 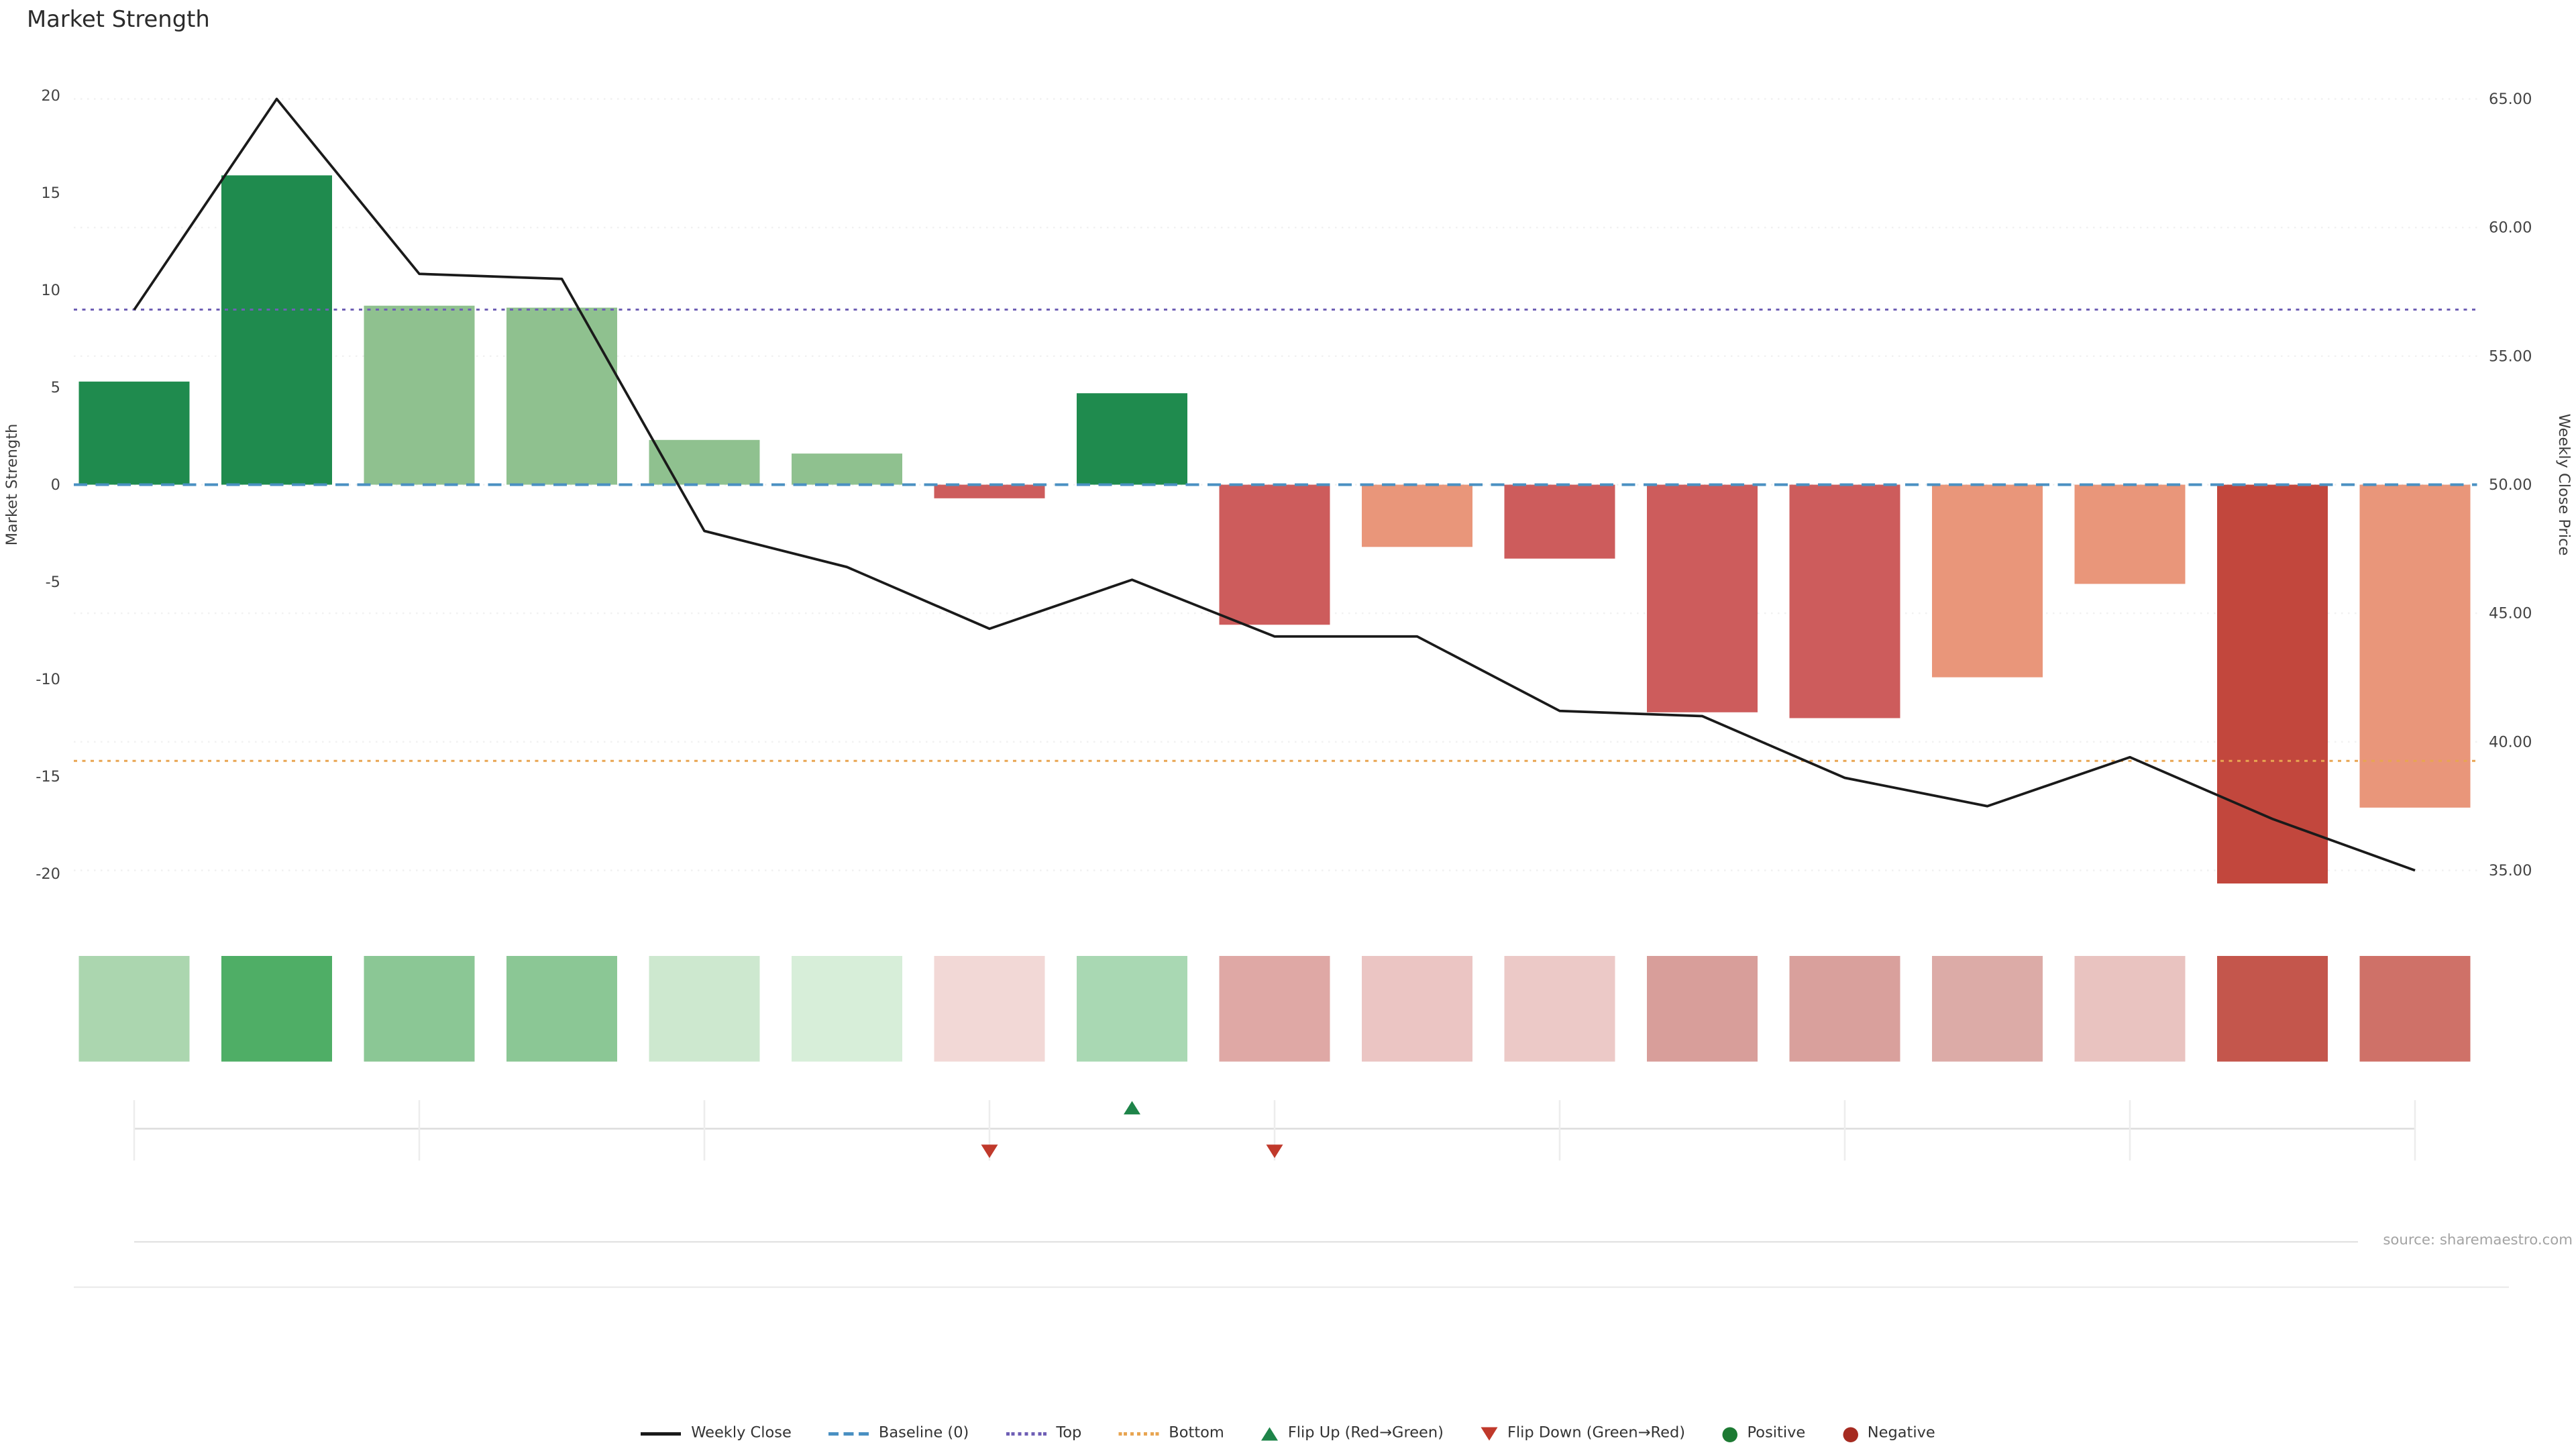 What do you see at coordinates (2510, 485) in the screenshot?
I see `right-axis-tick-label: 50.00` at bounding box center [2510, 485].